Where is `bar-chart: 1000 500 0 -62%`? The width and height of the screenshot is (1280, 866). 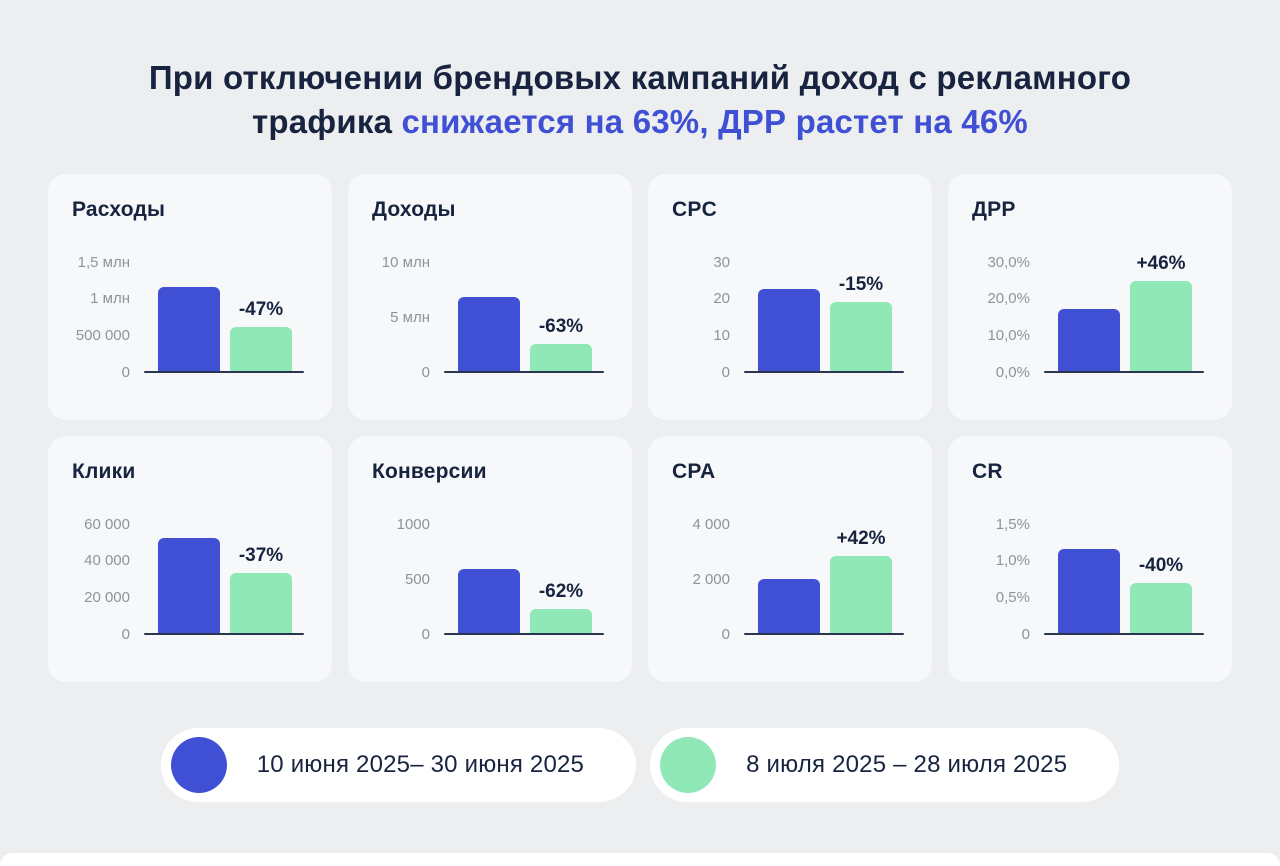 bar-chart: 1000 500 0 -62% is located at coordinates (490, 579).